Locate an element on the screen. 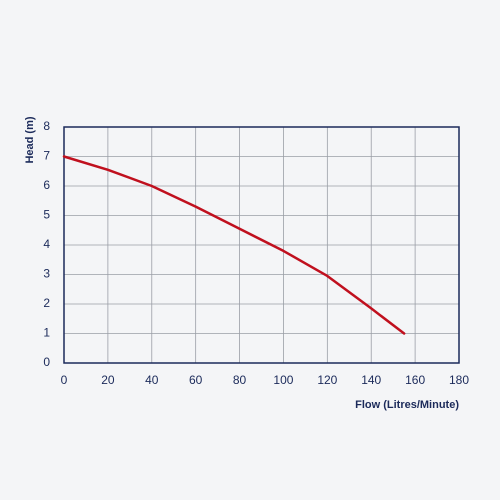 The image size is (500, 500). y-tick-label: 2 is located at coordinates (46, 303).